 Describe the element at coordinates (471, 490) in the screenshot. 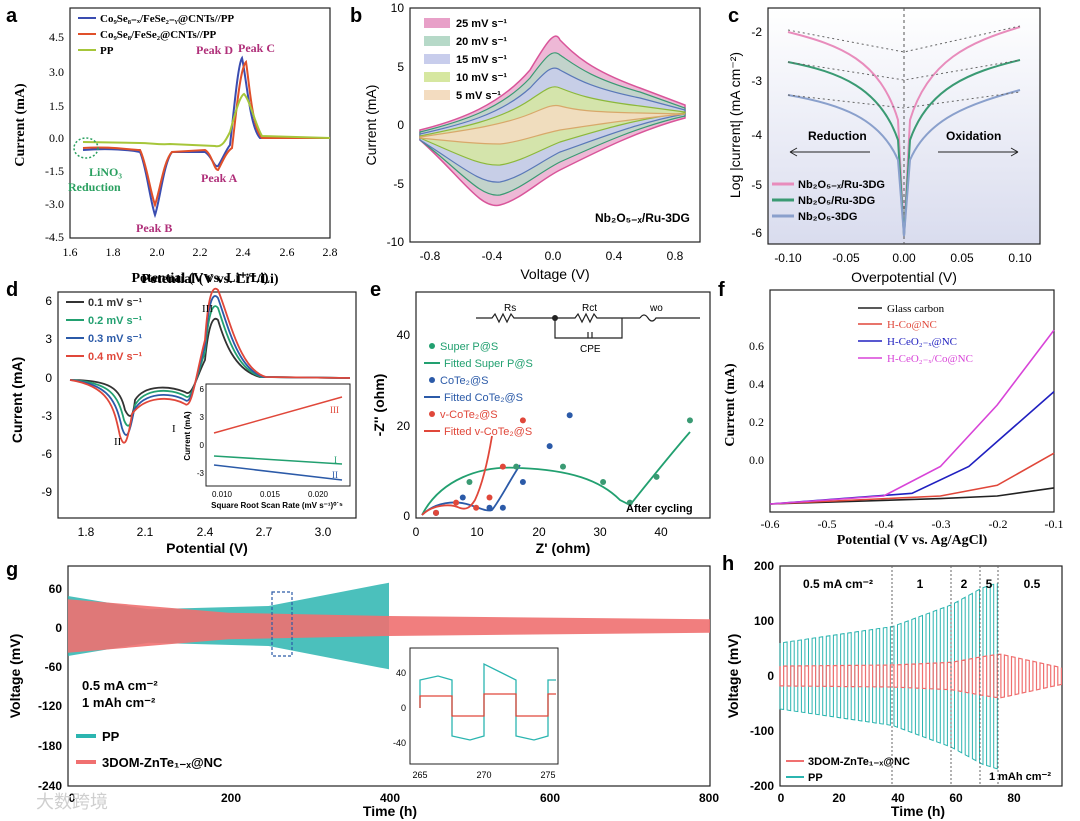

I see `fit-curve-cote2` at that location.